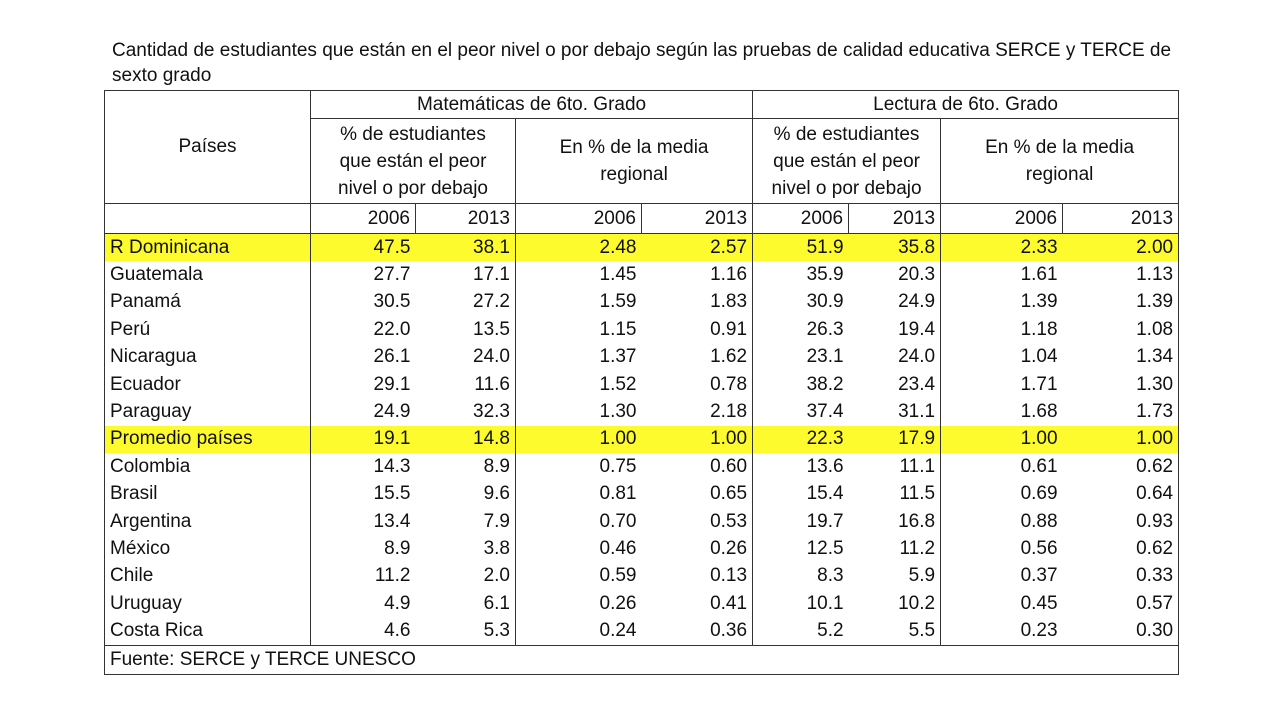  I want to click on header-mat-media: En % de la media regional, so click(634, 161).